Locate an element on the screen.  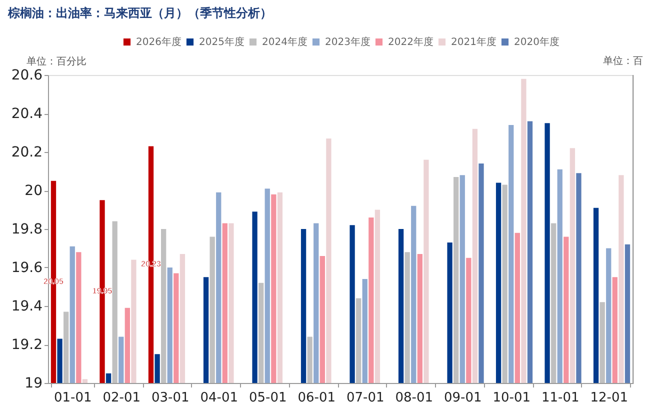
x-tick-label: 09-01 is located at coordinates (463, 398).